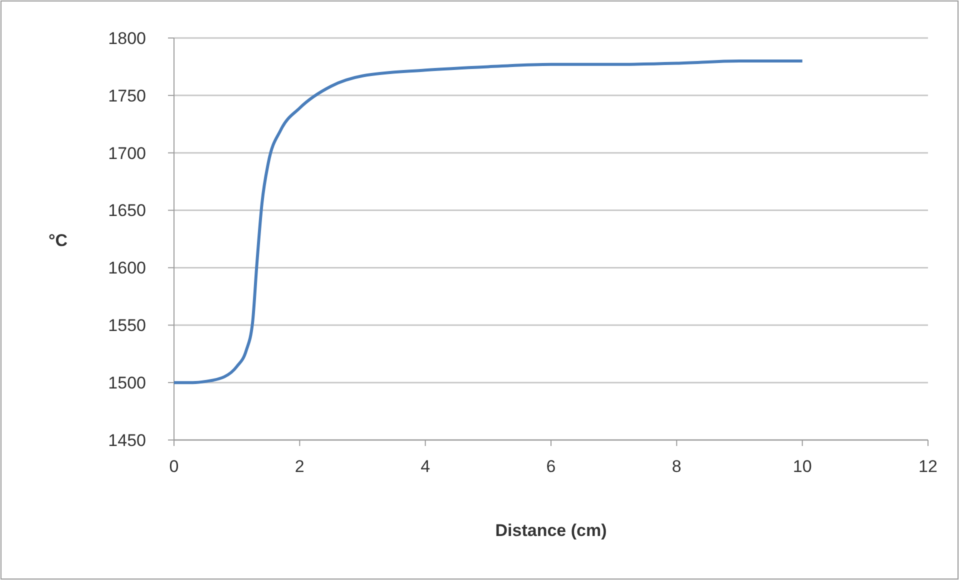  Describe the element at coordinates (127, 153) in the screenshot. I see `y-tick-label: 1700` at that location.